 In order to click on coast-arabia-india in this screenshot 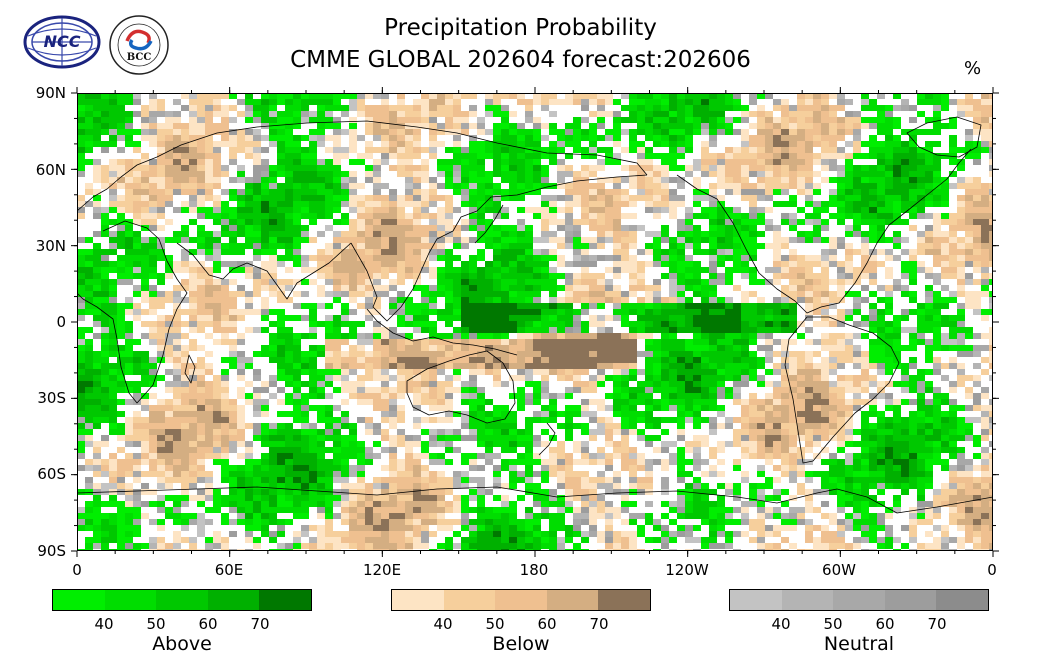, I will do `click(264, 271)`.